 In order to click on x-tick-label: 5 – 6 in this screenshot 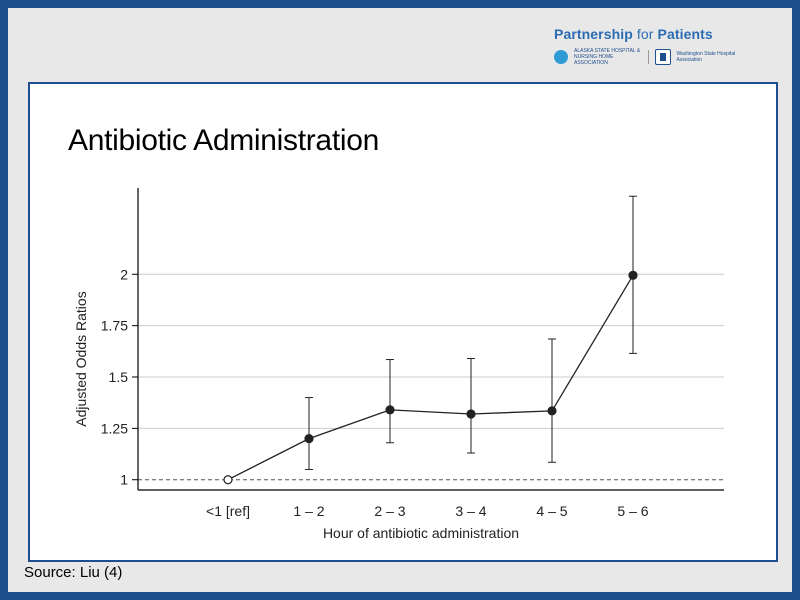, I will do `click(632, 511)`.